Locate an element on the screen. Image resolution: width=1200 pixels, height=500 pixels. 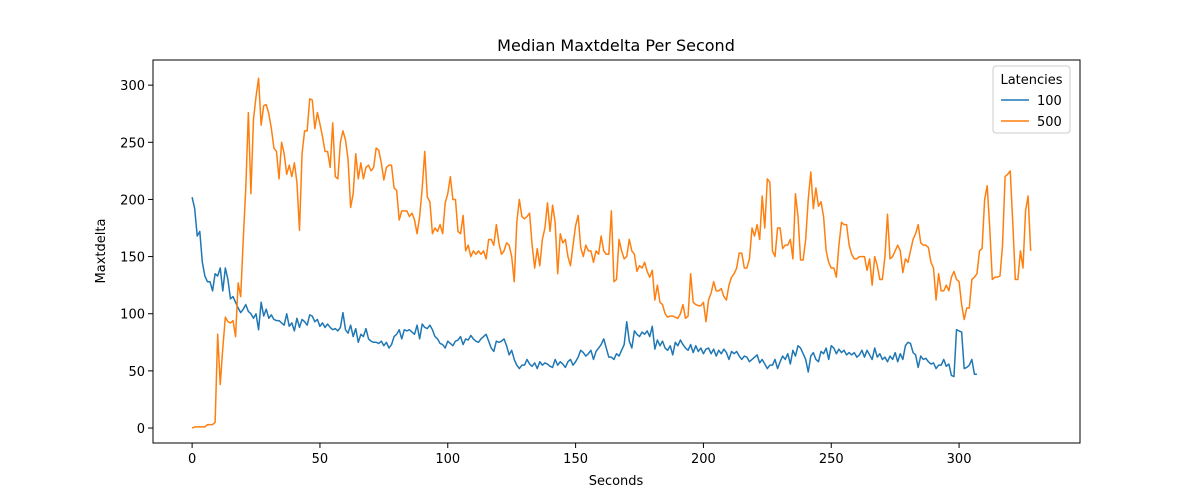
x-tick-label: 300 is located at coordinates (959, 459).